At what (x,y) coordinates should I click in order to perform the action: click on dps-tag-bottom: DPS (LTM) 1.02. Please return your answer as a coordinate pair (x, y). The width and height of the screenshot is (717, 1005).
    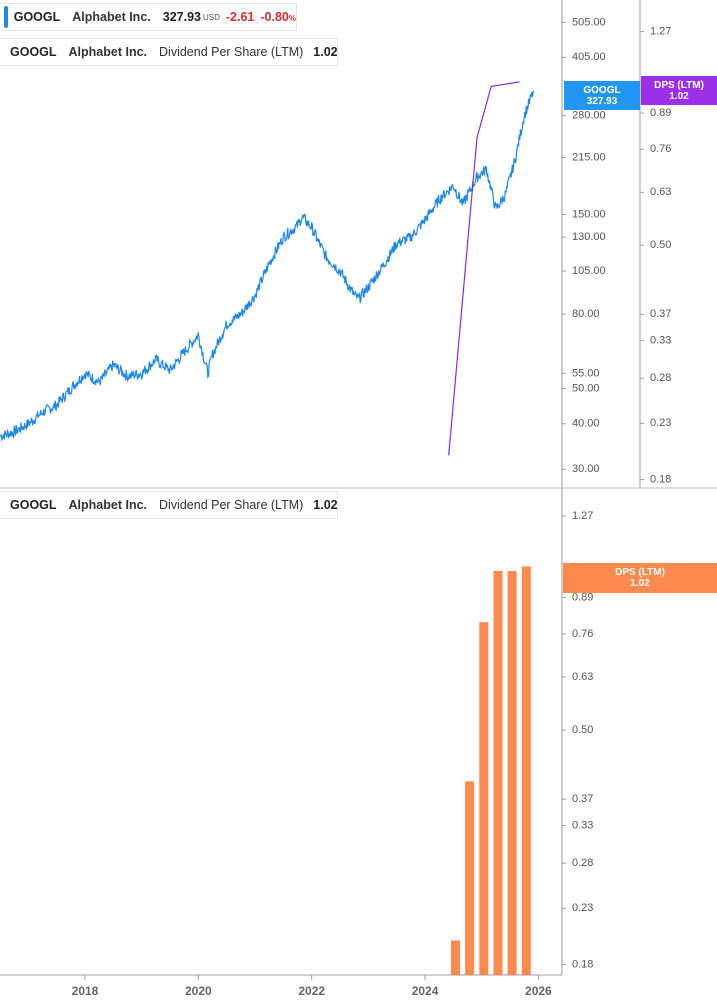
    Looking at the image, I should click on (640, 578).